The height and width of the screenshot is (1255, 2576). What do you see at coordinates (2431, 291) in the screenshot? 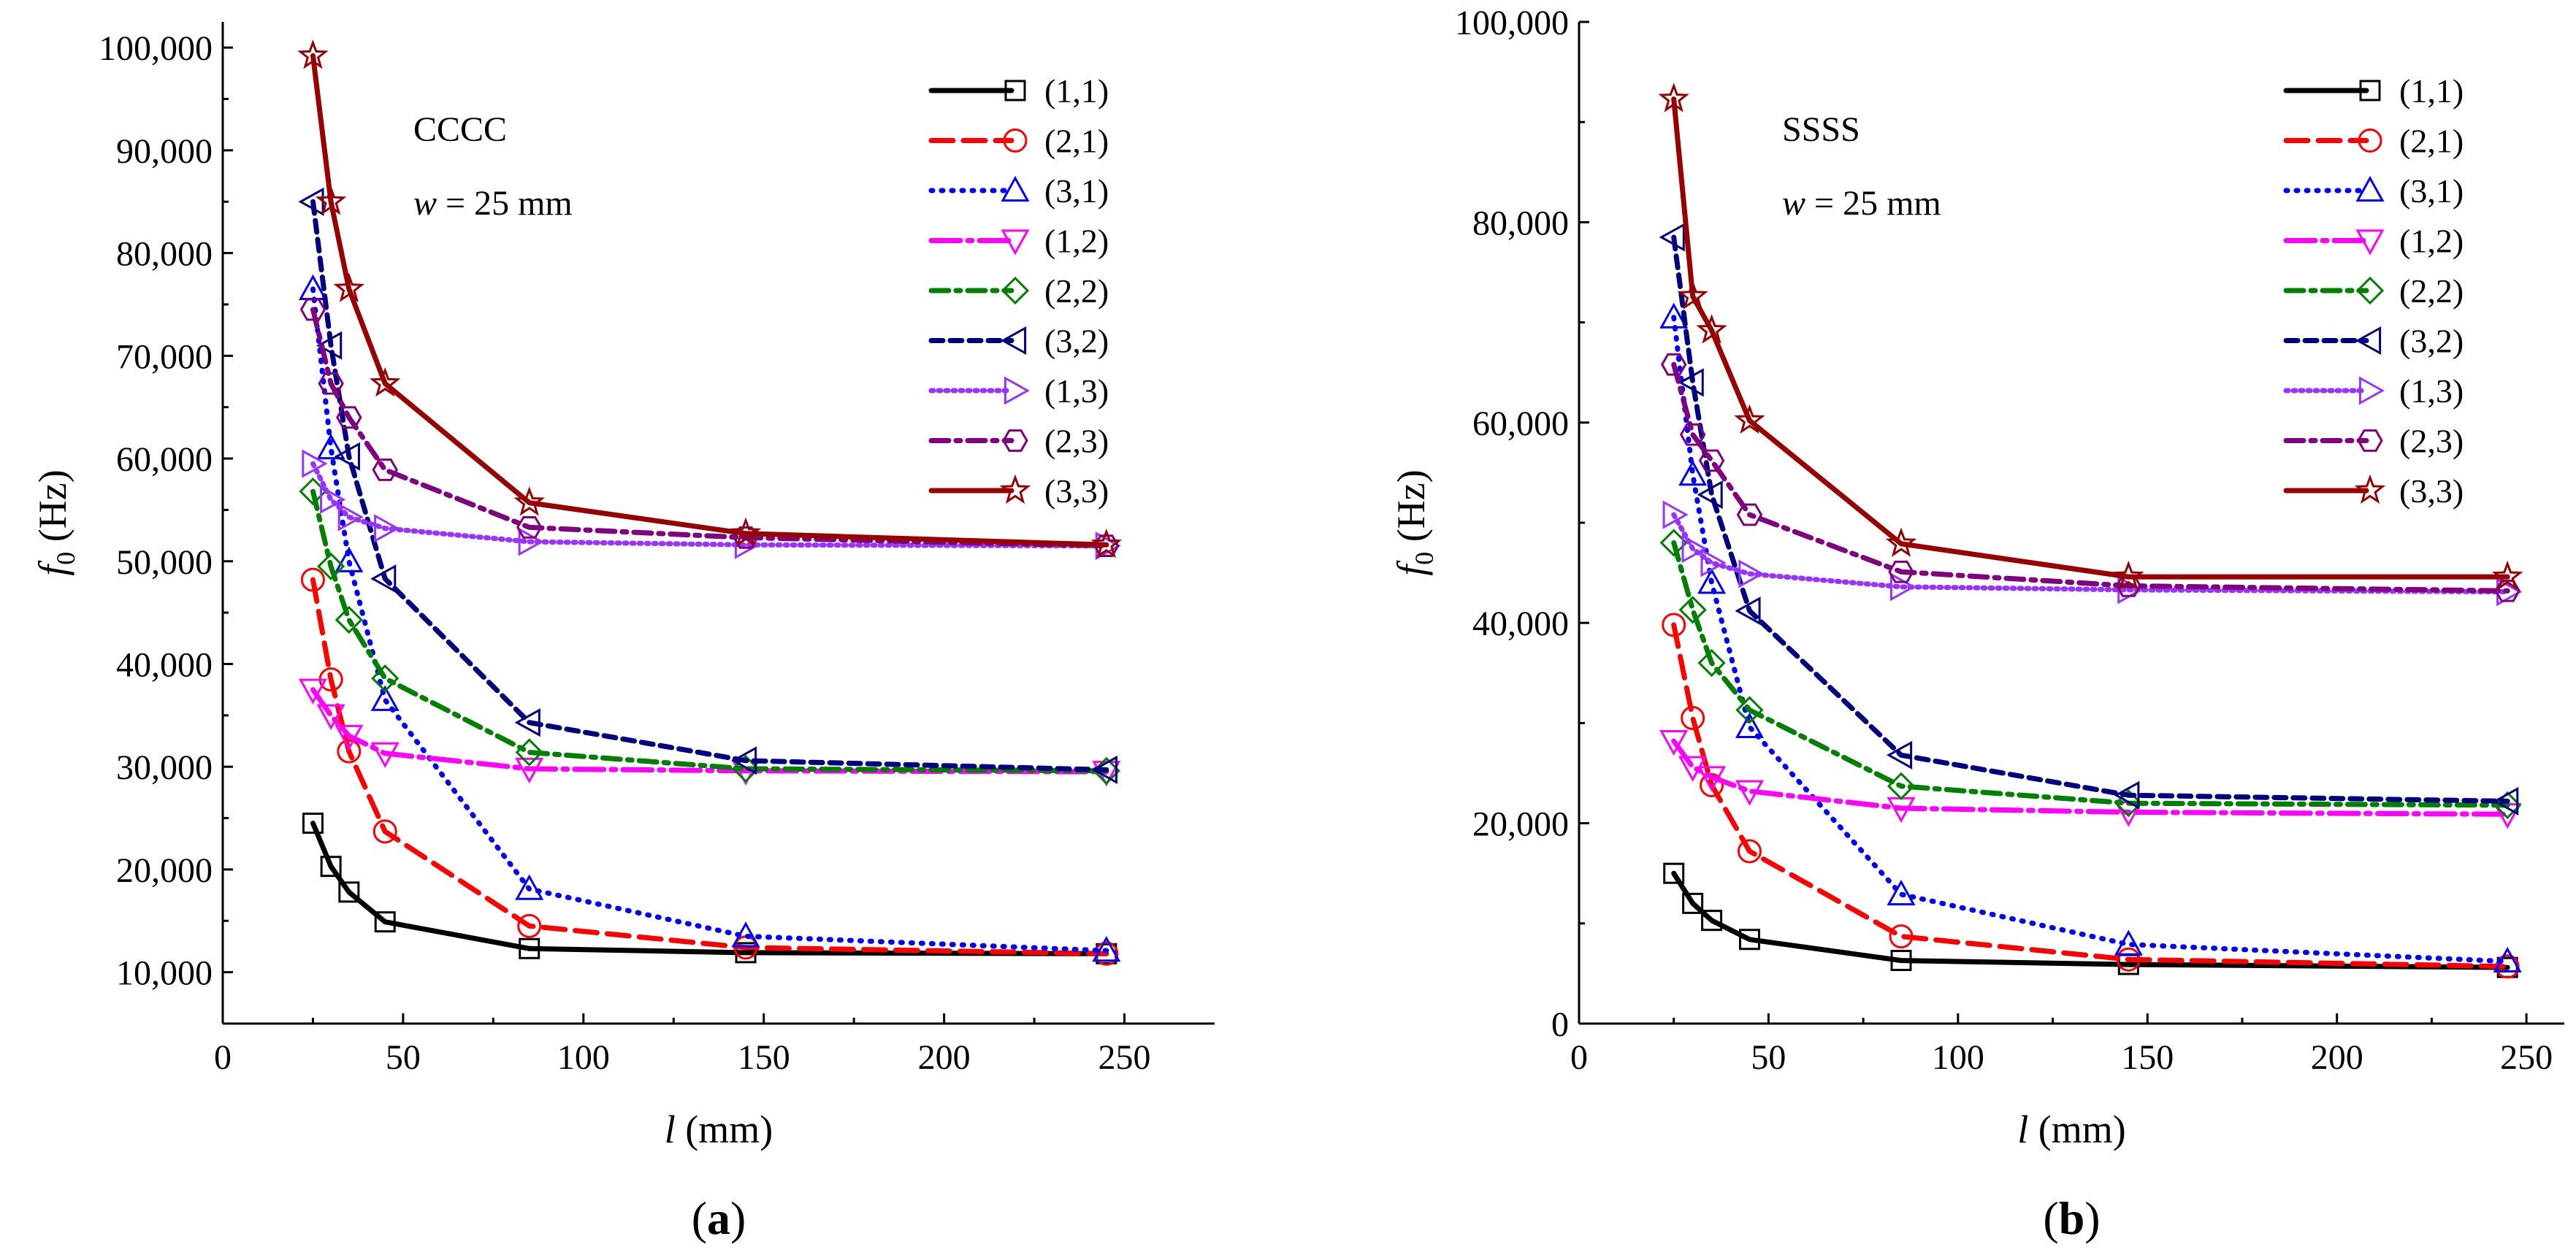
I see `legend-entry: (2,2)` at bounding box center [2431, 291].